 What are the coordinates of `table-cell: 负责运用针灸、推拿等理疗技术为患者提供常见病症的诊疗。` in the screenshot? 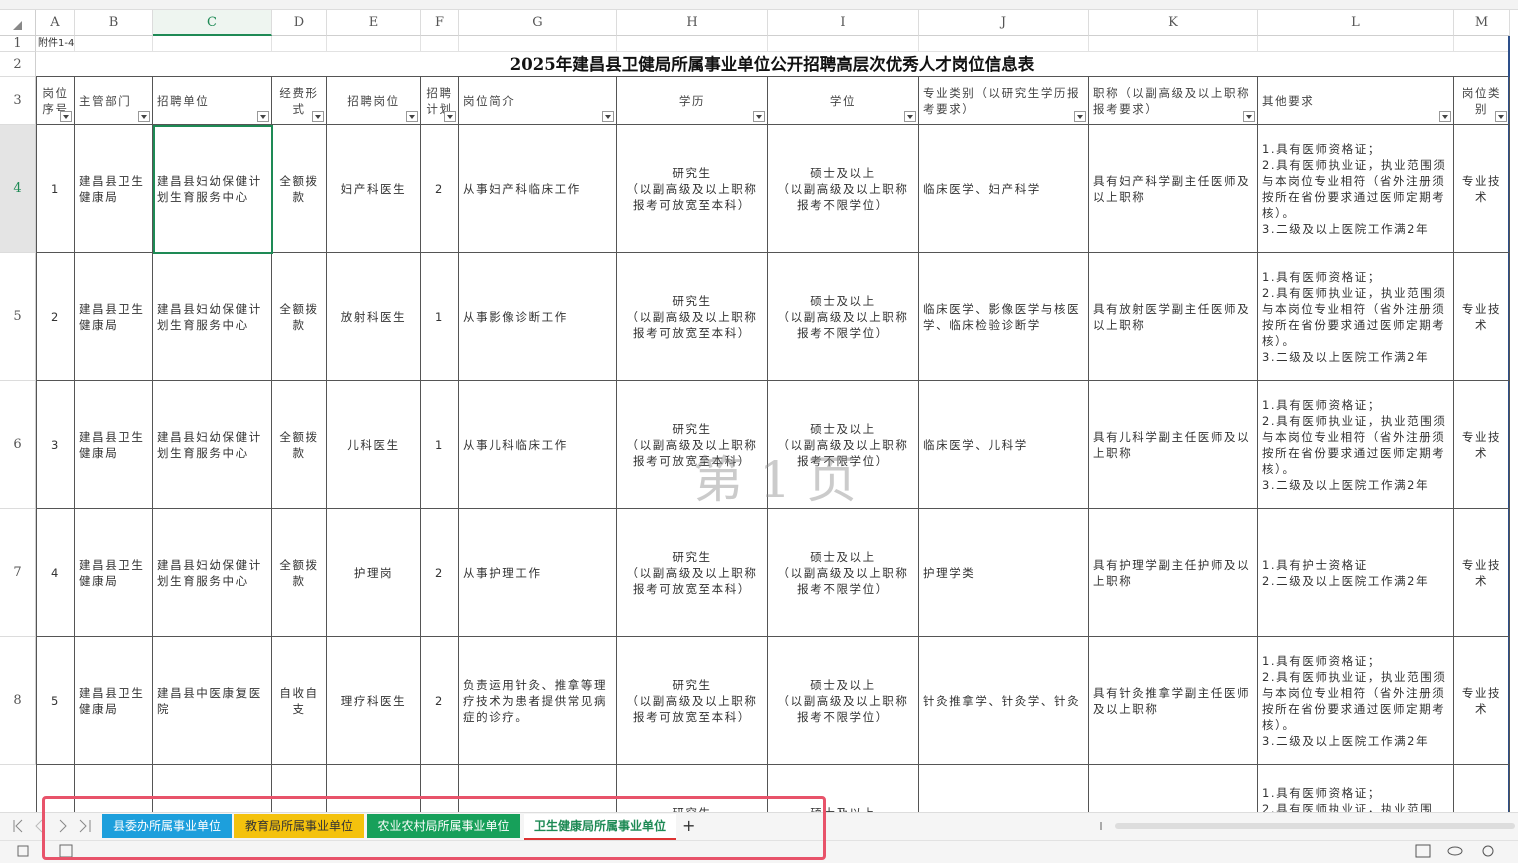 It's located at (538, 701).